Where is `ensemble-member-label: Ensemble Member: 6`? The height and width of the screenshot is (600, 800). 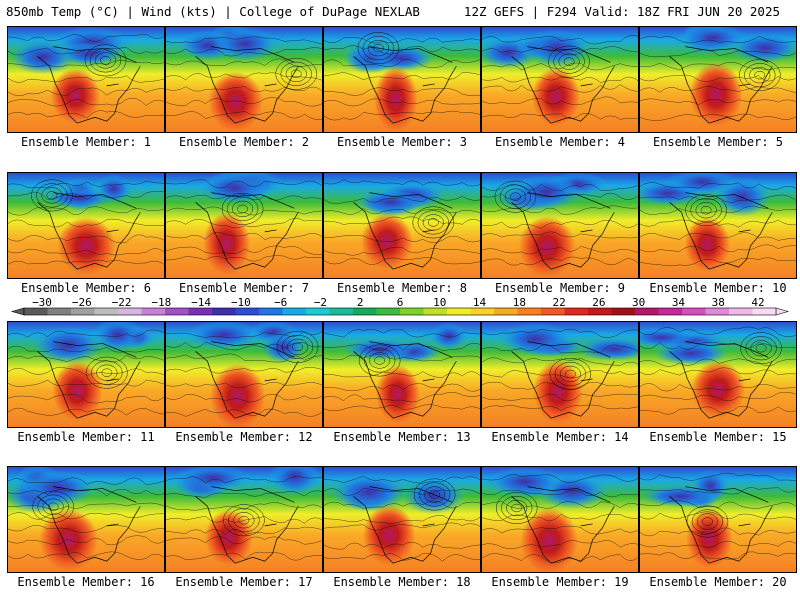
ensemble-member-label: Ensemble Member: 6 is located at coordinates (86, 288).